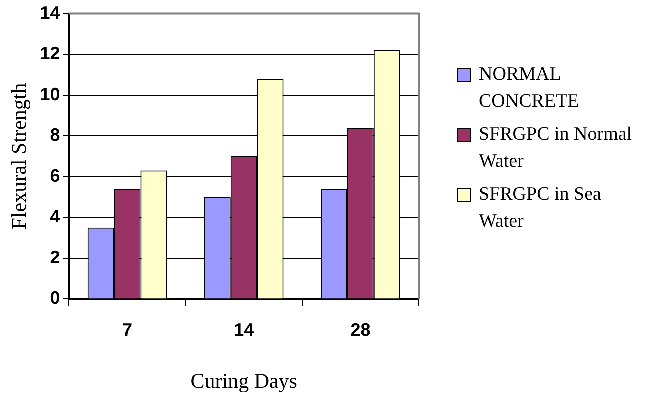 Image resolution: width=649 pixels, height=405 pixels. Describe the element at coordinates (19, 156) in the screenshot. I see `y-axis-title: Flexural Strength` at that location.